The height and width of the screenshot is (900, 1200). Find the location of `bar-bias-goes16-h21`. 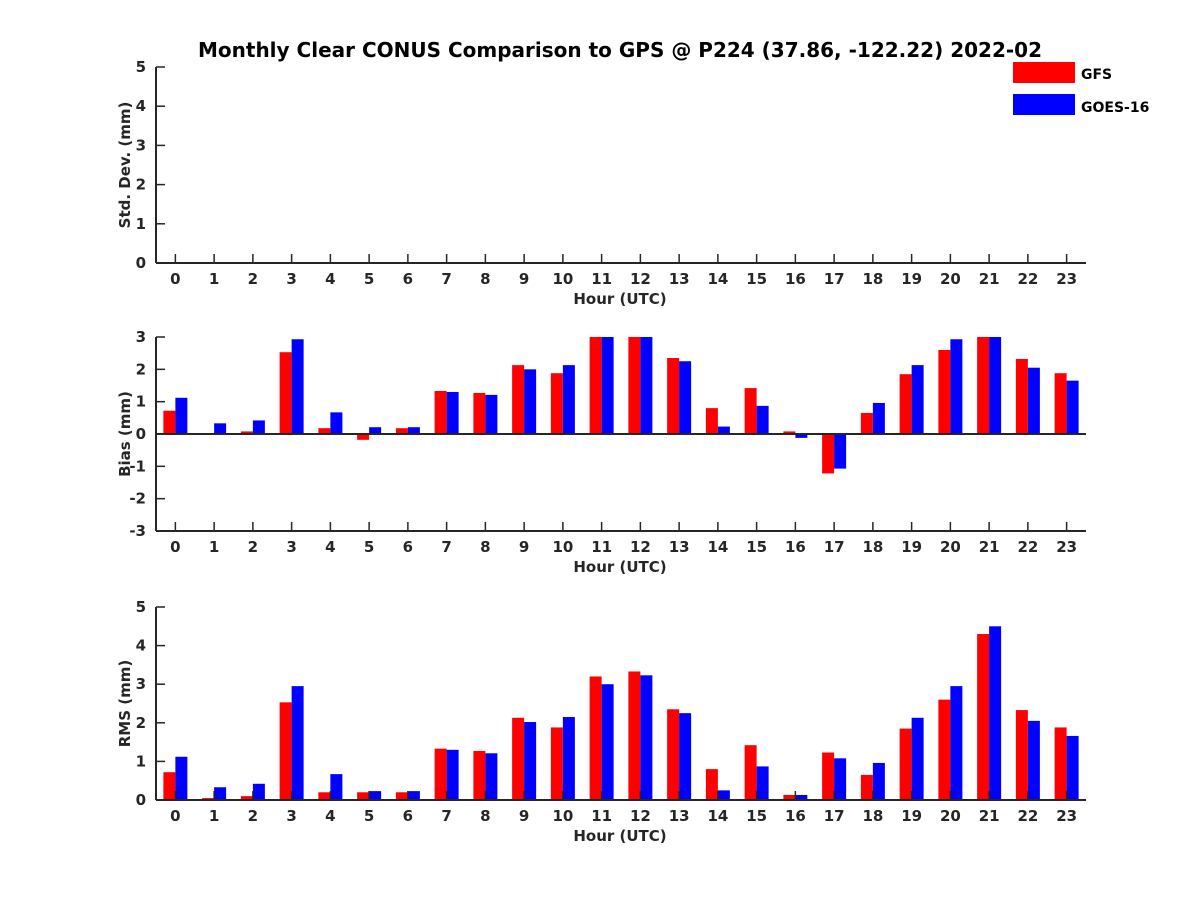

bar-bias-goes16-h21 is located at coordinates (995, 385).